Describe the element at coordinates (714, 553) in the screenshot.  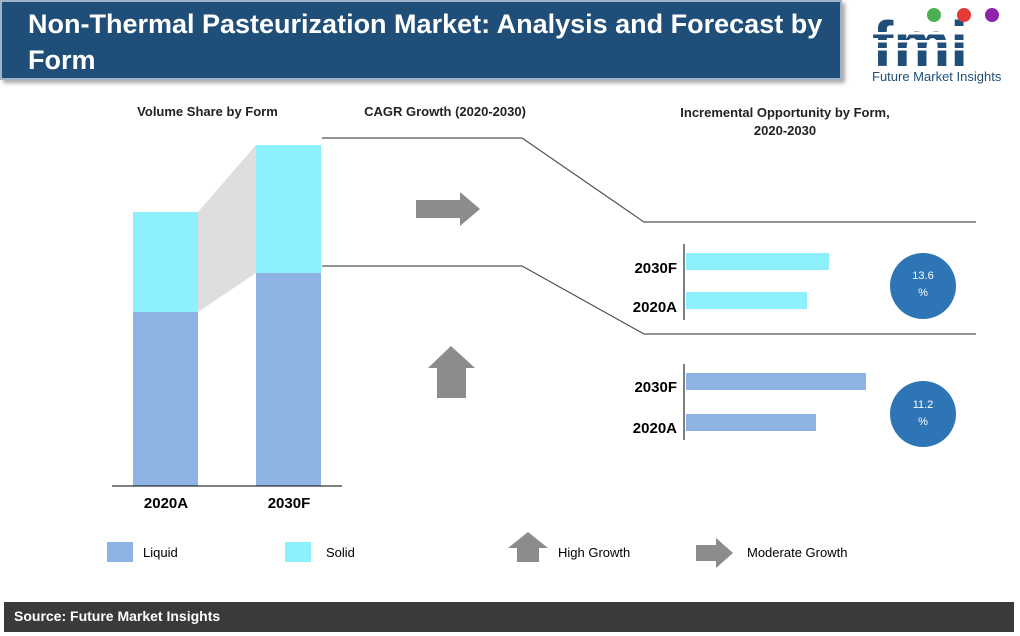
I see `legend-moderate-growth-icon` at that location.